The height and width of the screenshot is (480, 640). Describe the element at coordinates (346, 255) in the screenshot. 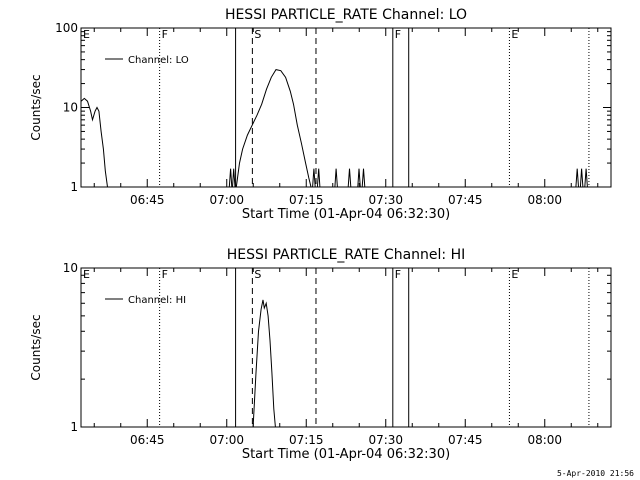

I see `chart-title: HESSI PARTICLE_RATE Channel: HI` at that location.